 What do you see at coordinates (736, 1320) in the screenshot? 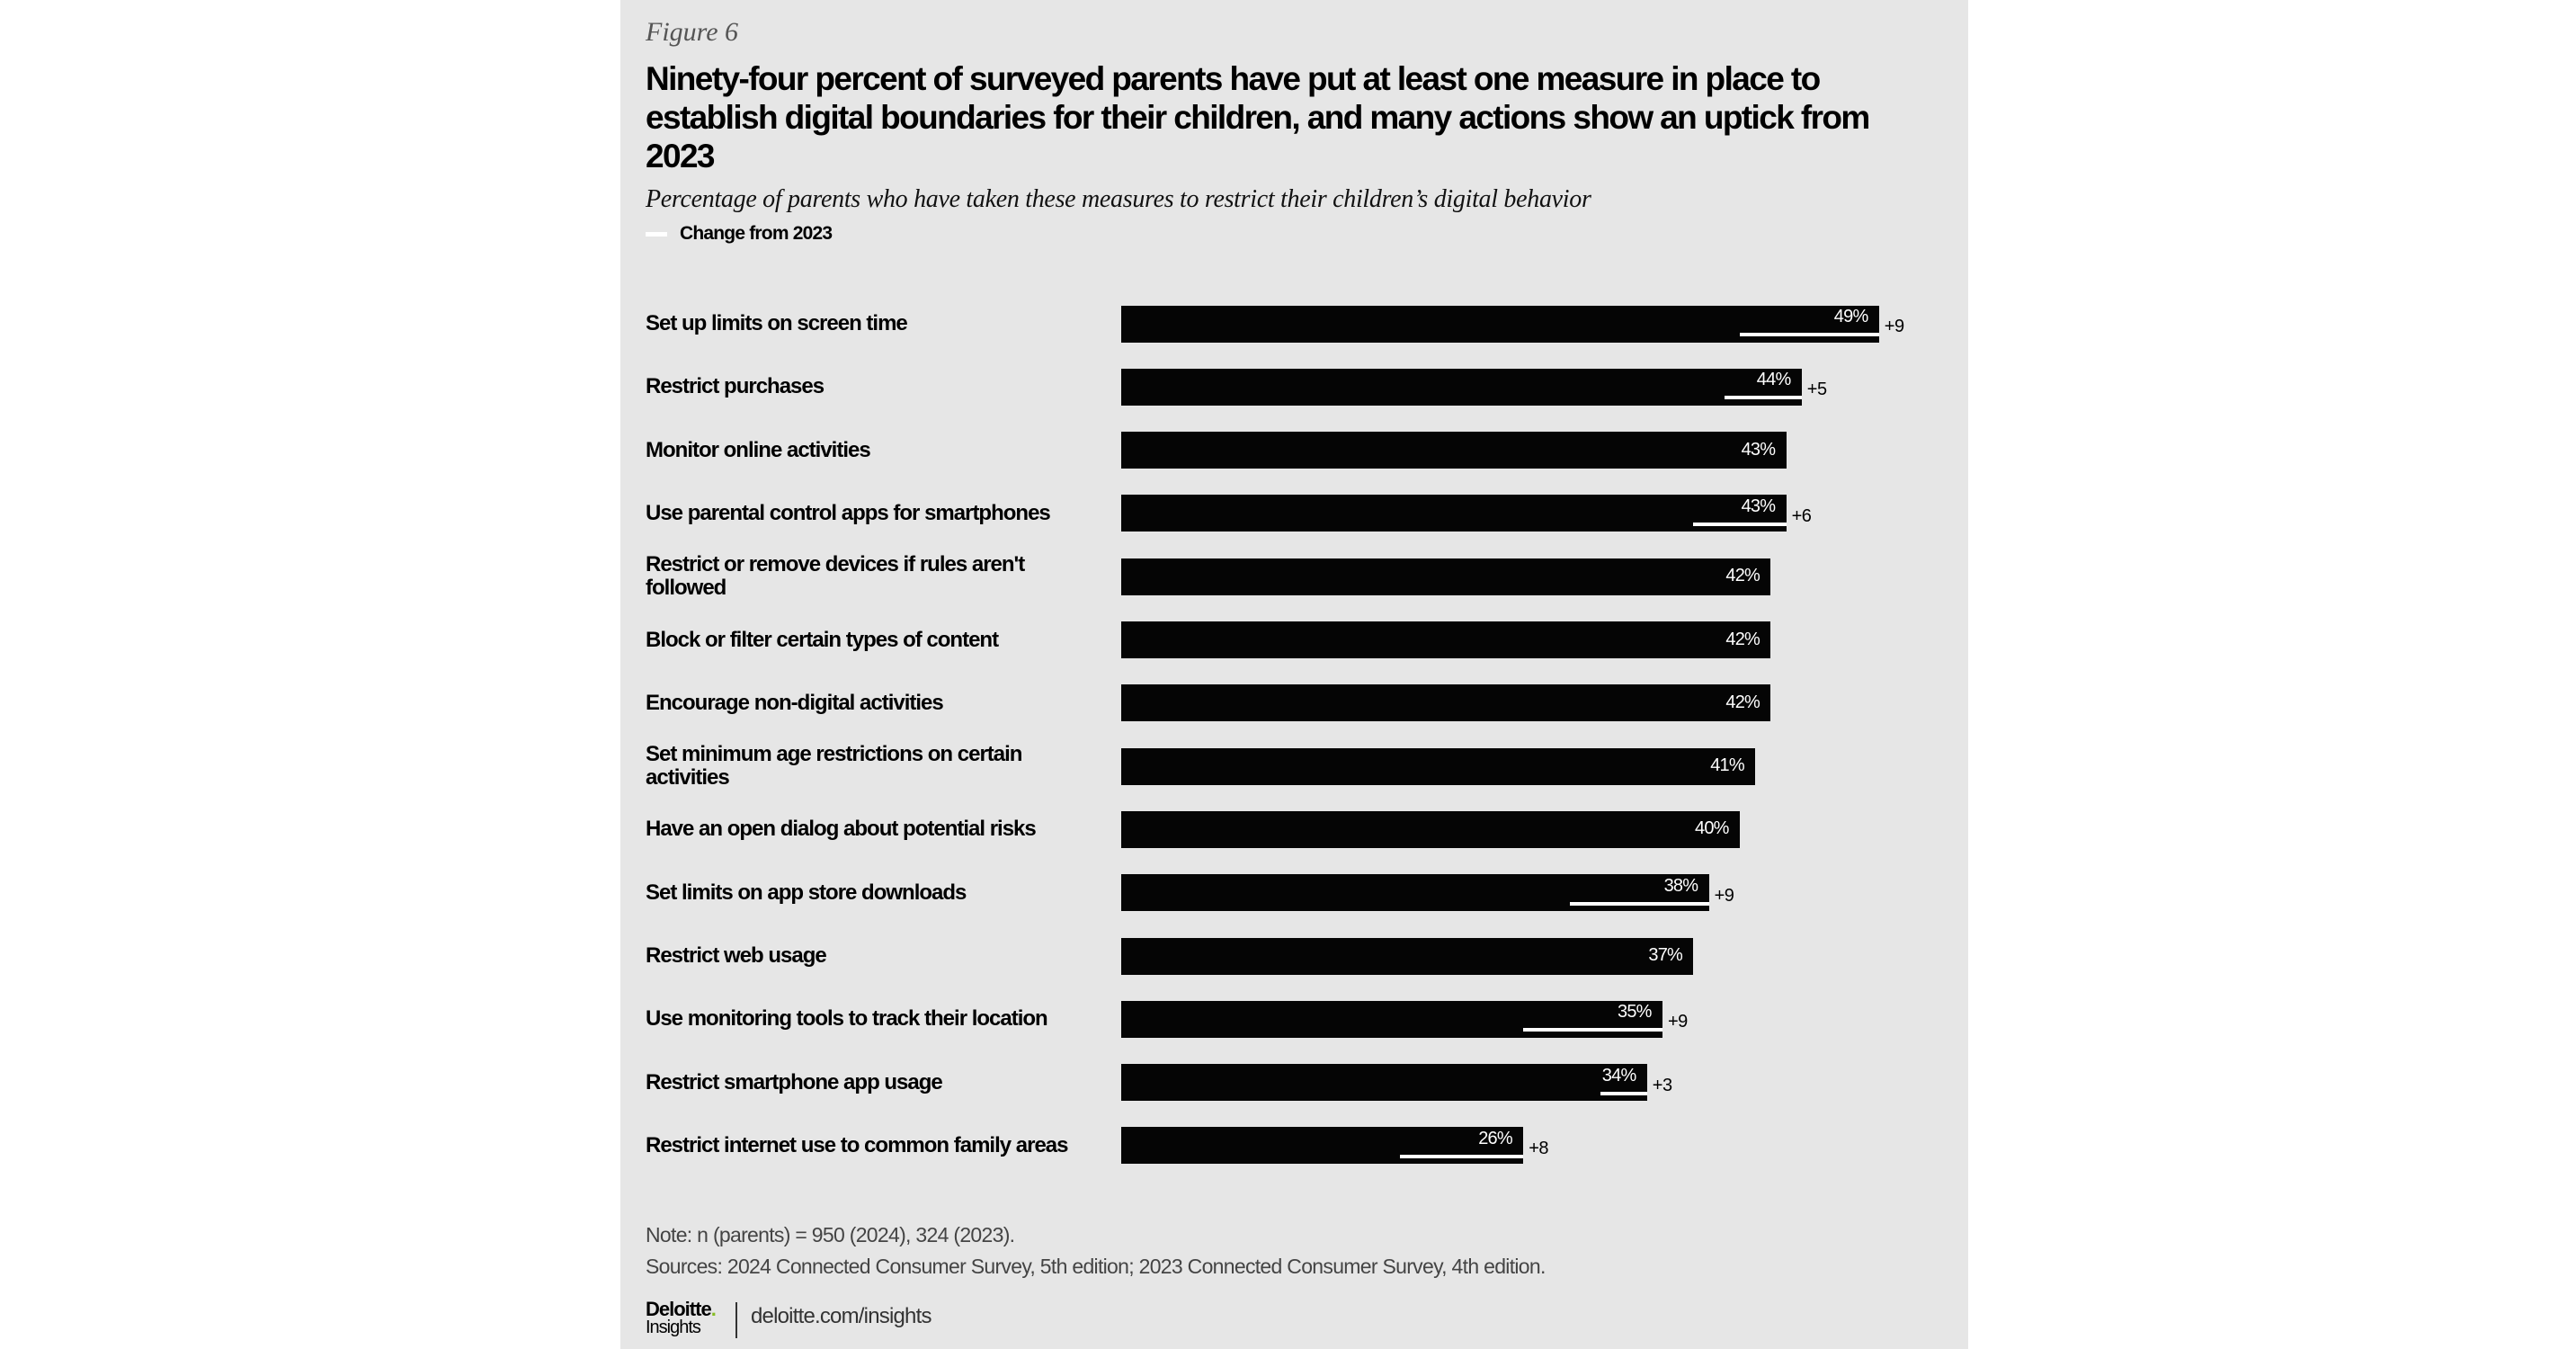
I see `logo-divider` at bounding box center [736, 1320].